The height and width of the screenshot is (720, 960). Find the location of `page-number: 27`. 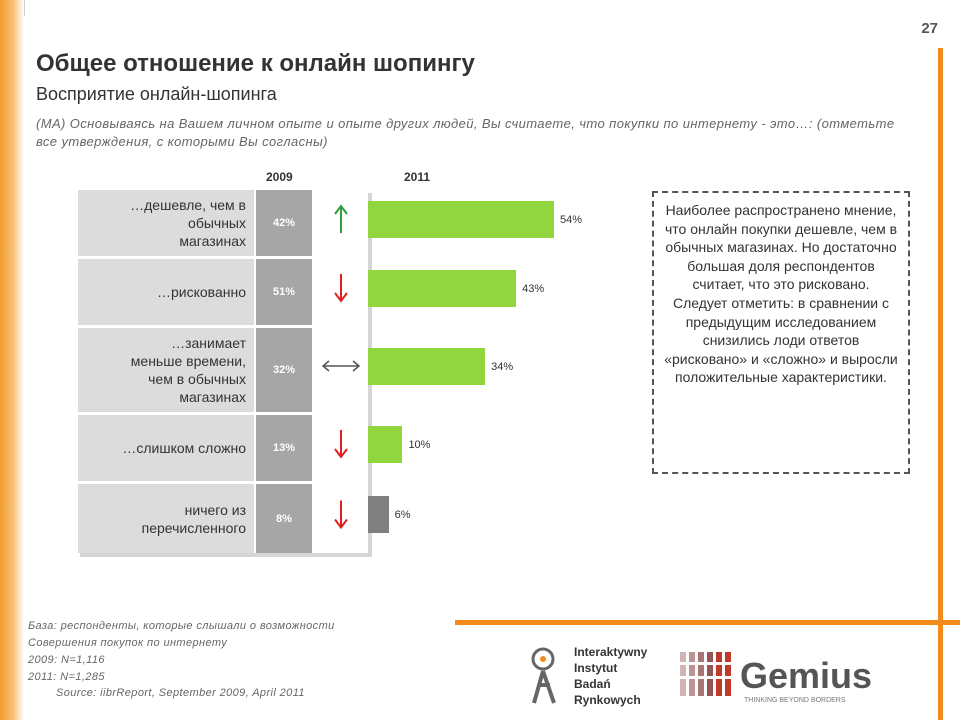

page-number: 27 is located at coordinates (929, 28).